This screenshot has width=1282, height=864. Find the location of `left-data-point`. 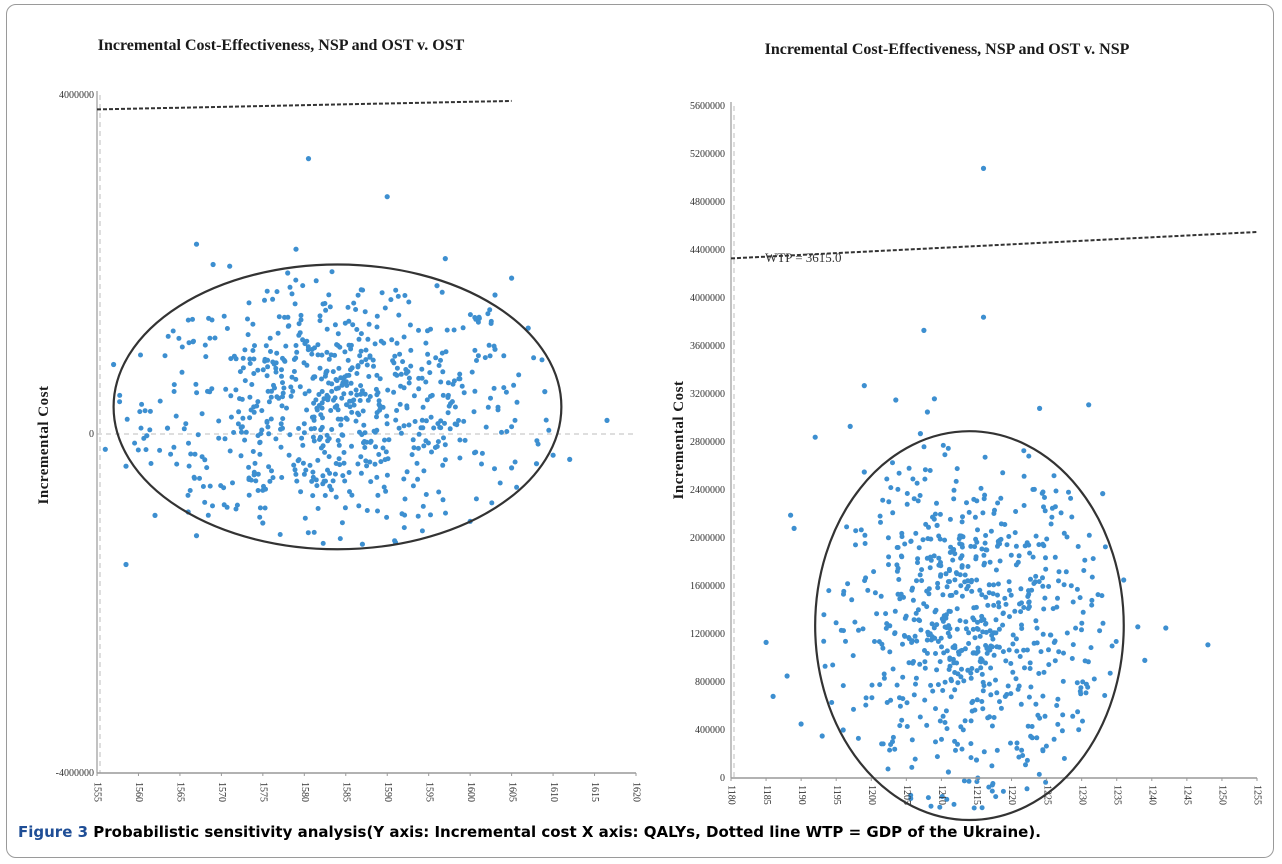

left-data-point is located at coordinates (196, 244).